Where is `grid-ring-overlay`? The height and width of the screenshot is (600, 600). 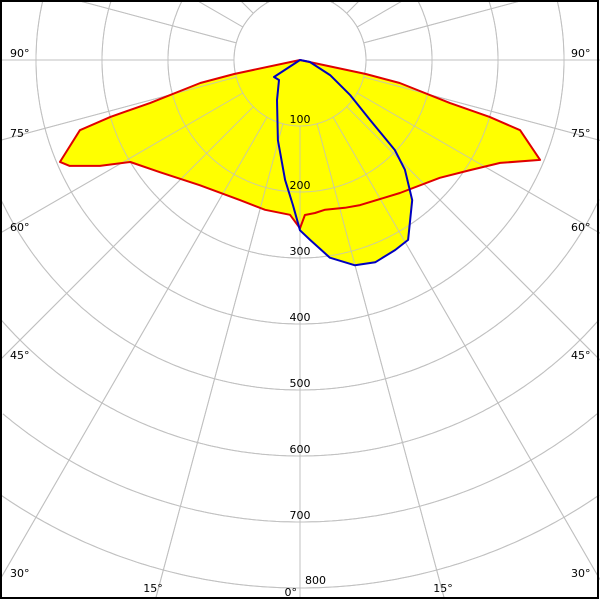
grid-ring-overlay is located at coordinates (300, 96).